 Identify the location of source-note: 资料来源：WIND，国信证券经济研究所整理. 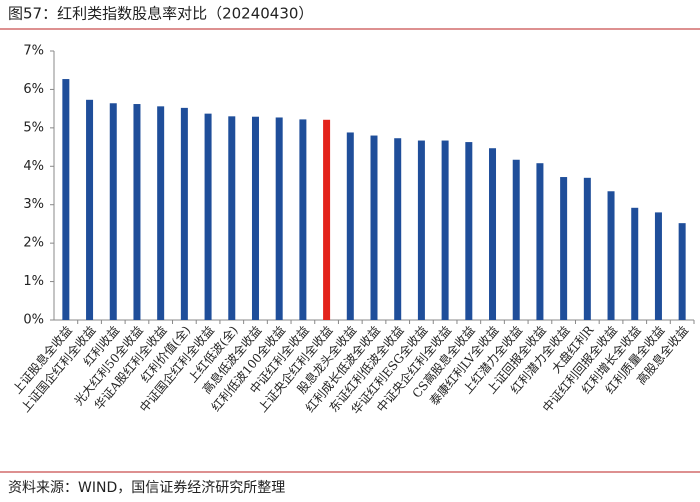
(146, 488).